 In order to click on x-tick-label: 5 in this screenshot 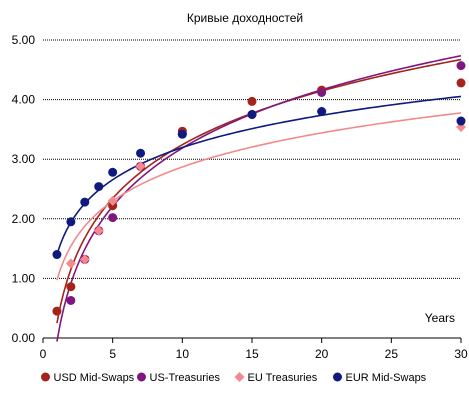, I will do `click(112, 354)`.